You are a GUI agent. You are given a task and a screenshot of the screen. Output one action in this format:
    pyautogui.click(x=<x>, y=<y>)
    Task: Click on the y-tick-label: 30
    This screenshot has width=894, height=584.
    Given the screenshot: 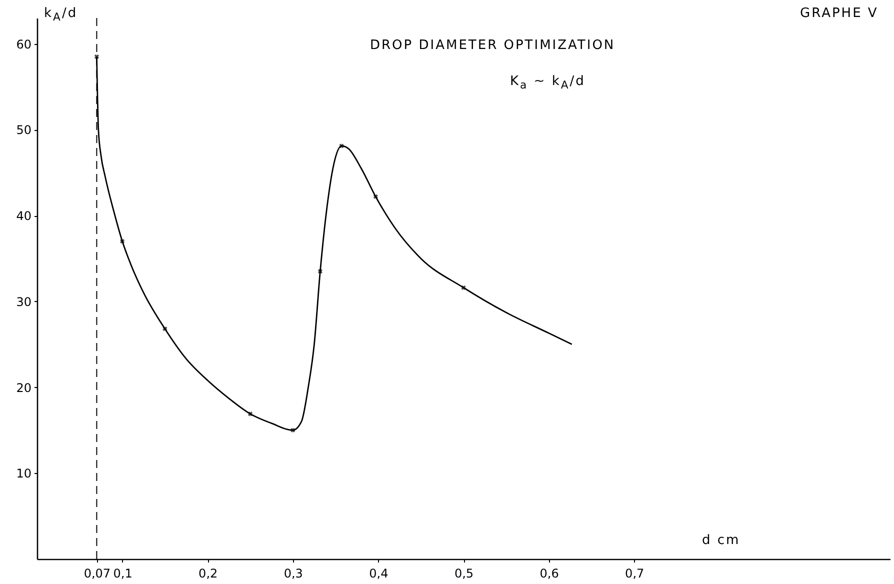 What is the action you would take?
    pyautogui.click(x=24, y=301)
    